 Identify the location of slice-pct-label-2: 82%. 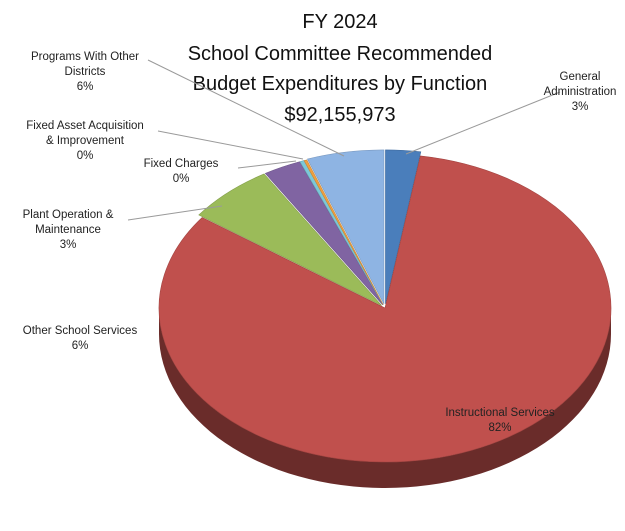
(499, 428).